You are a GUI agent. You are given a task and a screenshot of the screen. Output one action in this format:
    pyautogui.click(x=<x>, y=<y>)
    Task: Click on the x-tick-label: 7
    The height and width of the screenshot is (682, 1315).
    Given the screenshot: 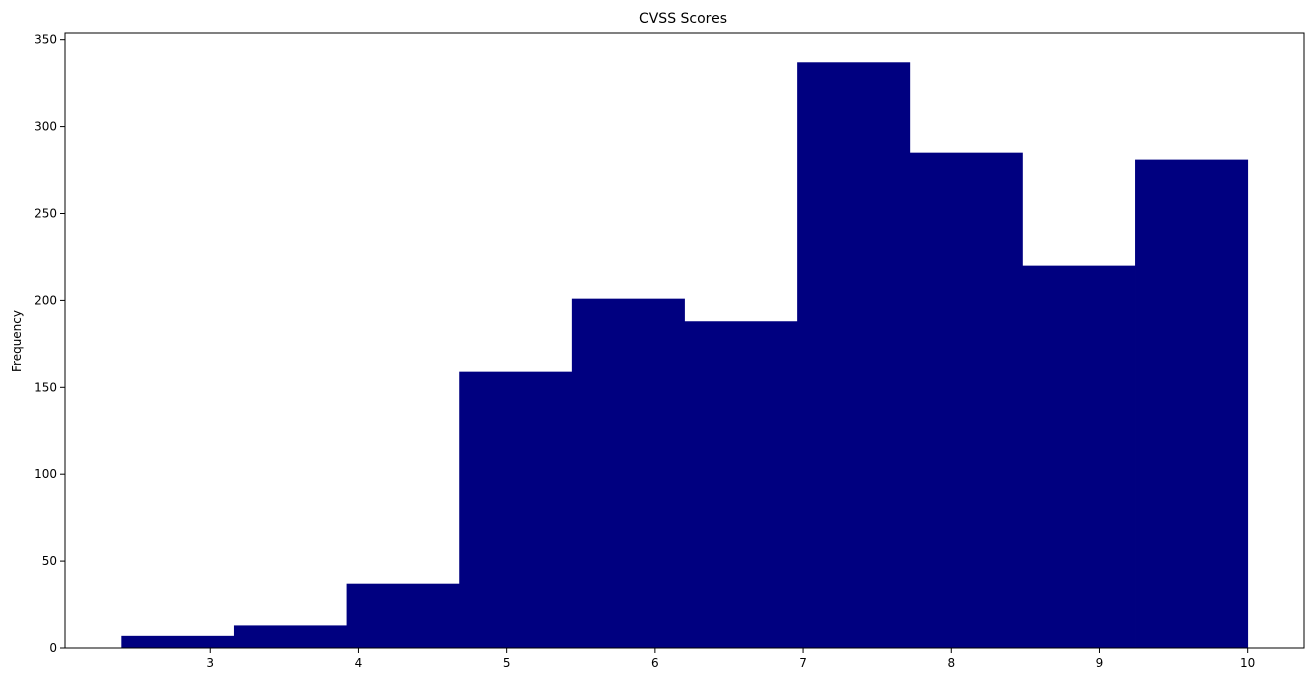 What is the action you would take?
    pyautogui.click(x=803, y=663)
    